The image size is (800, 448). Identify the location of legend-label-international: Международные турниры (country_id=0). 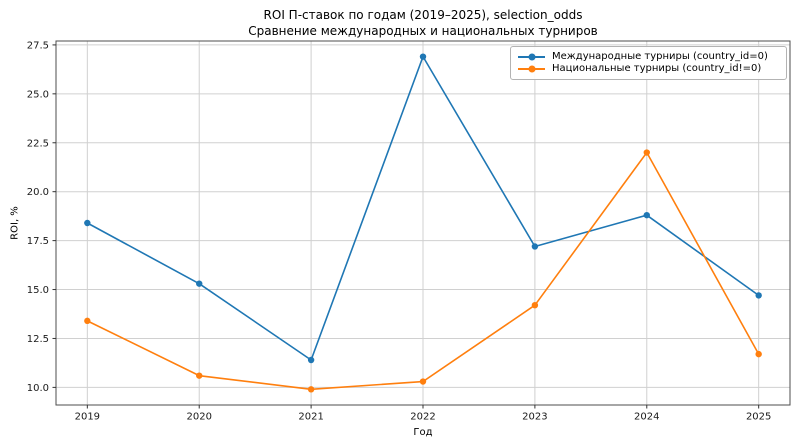
(660, 56).